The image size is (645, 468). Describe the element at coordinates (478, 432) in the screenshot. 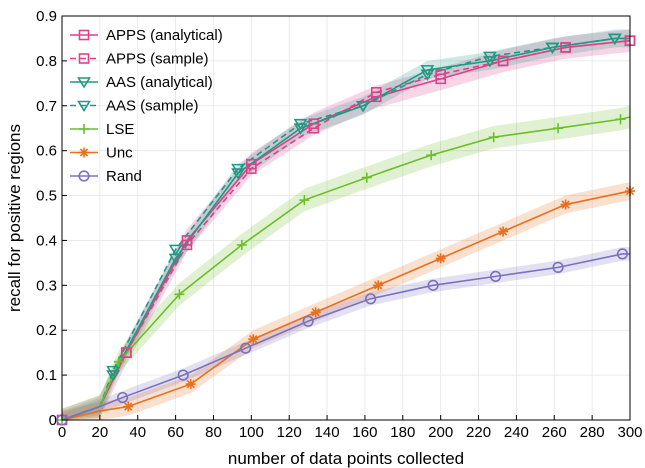

I see `x-tick-label: 220` at that location.